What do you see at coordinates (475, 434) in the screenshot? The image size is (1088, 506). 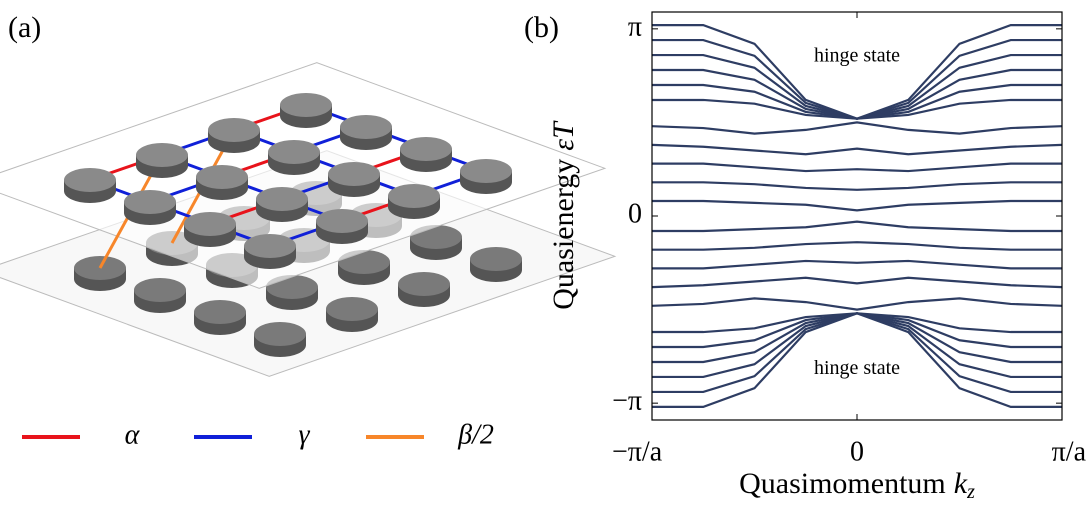 I see `legend-label: β/2` at bounding box center [475, 434].